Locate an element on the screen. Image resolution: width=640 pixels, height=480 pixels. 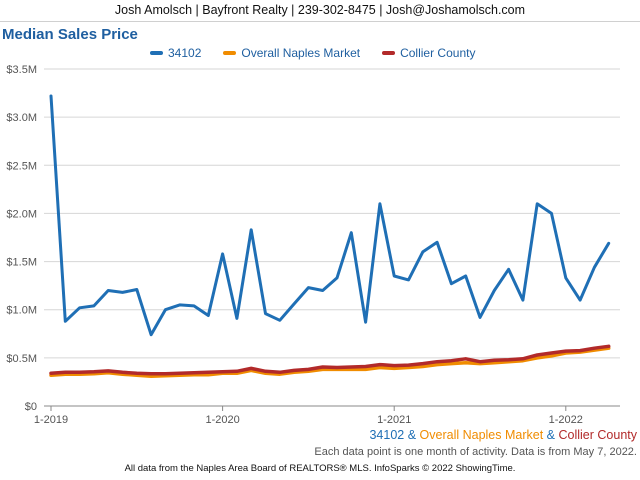
legend-item-34102: 34102 is located at coordinates (175, 53).